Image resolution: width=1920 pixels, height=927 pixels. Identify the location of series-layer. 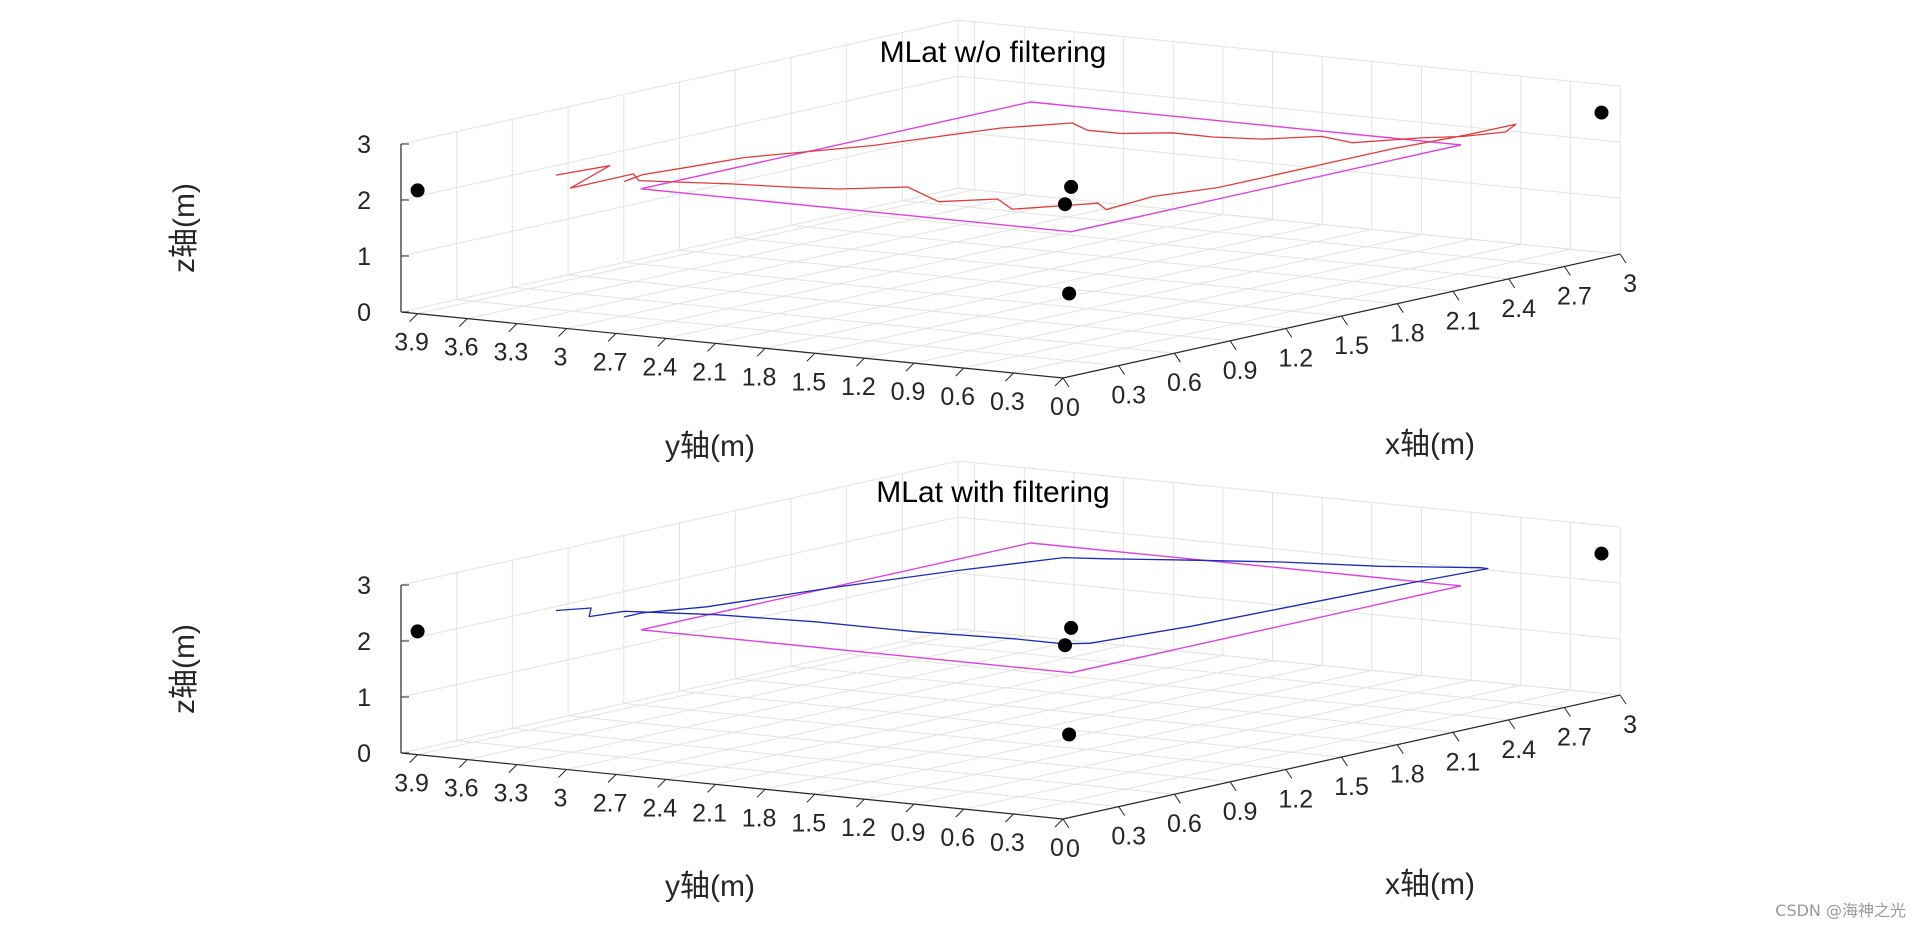
(1036, 166).